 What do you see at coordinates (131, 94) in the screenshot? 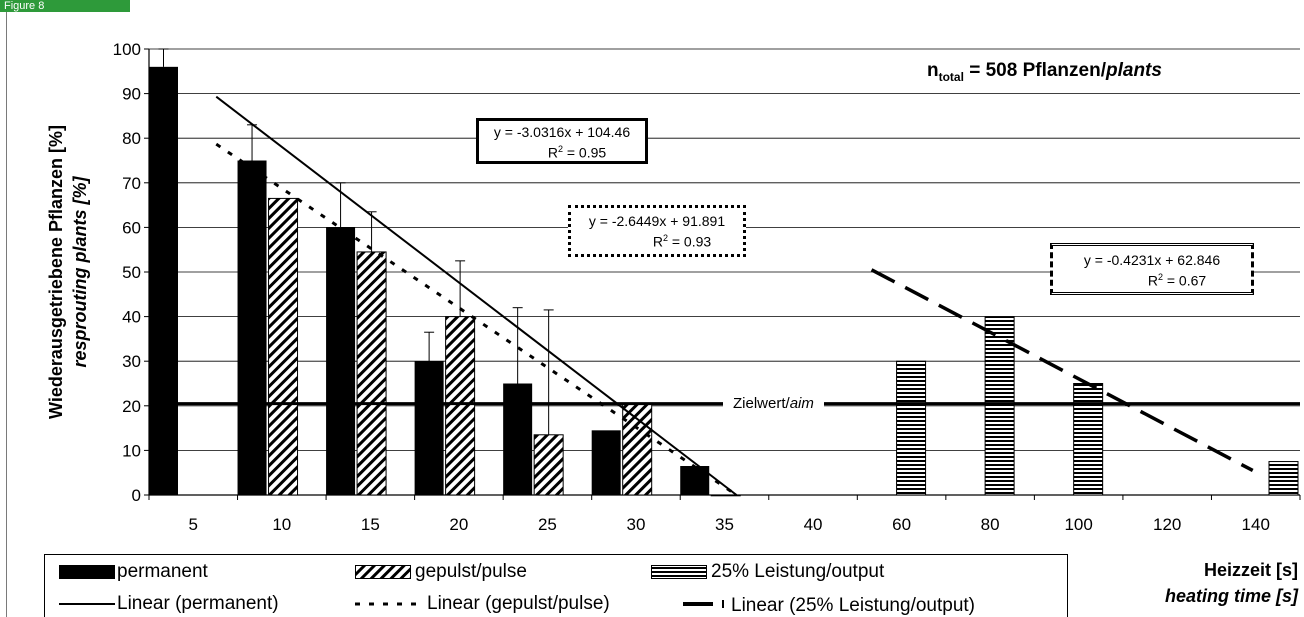
I see `y-tick-label: 90` at bounding box center [131, 94].